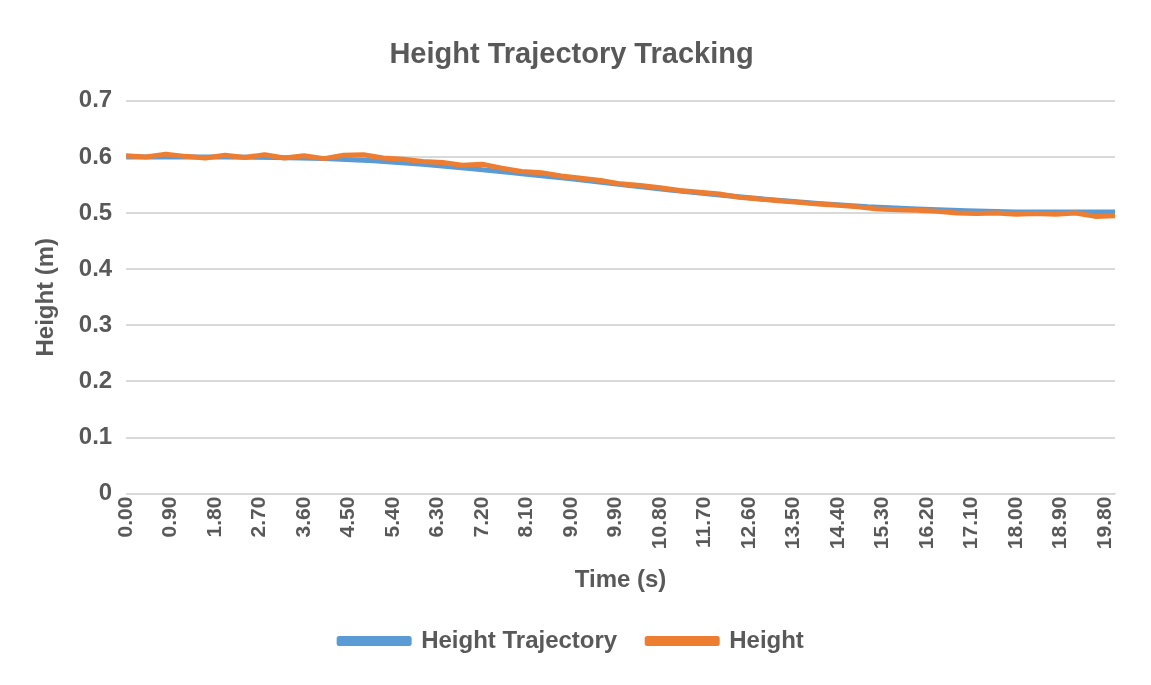 The image size is (1151, 685). Describe the element at coordinates (620, 579) in the screenshot. I see `x-axis-title: Time (s)` at that location.